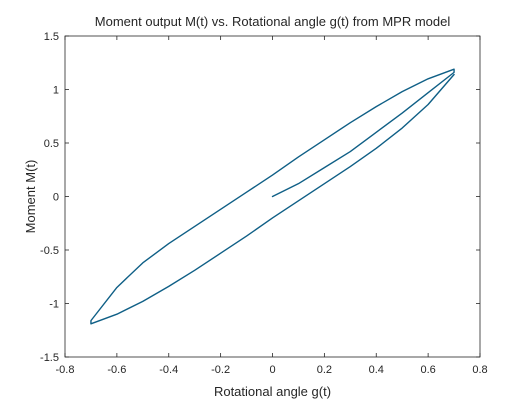 This screenshot has width=517, height=411. I want to click on x-tick-label: 0.4, so click(376, 370).